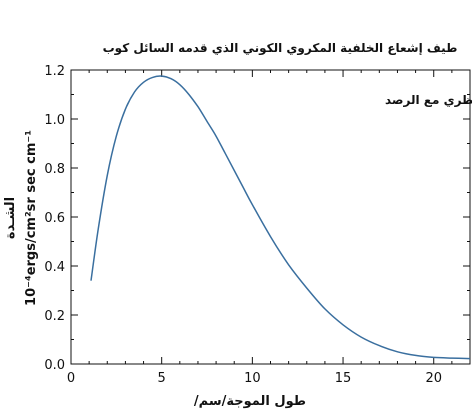 This screenshot has height=415, width=472. I want to click on x-tick-label: 20, so click(433, 378).